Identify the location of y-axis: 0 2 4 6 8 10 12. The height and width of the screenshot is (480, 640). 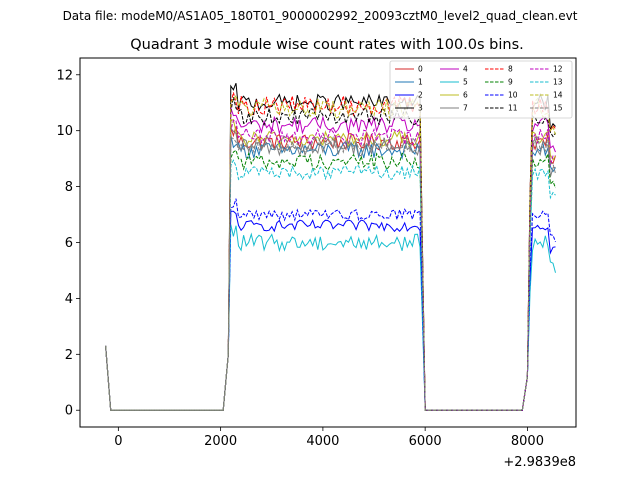
(68, 243).